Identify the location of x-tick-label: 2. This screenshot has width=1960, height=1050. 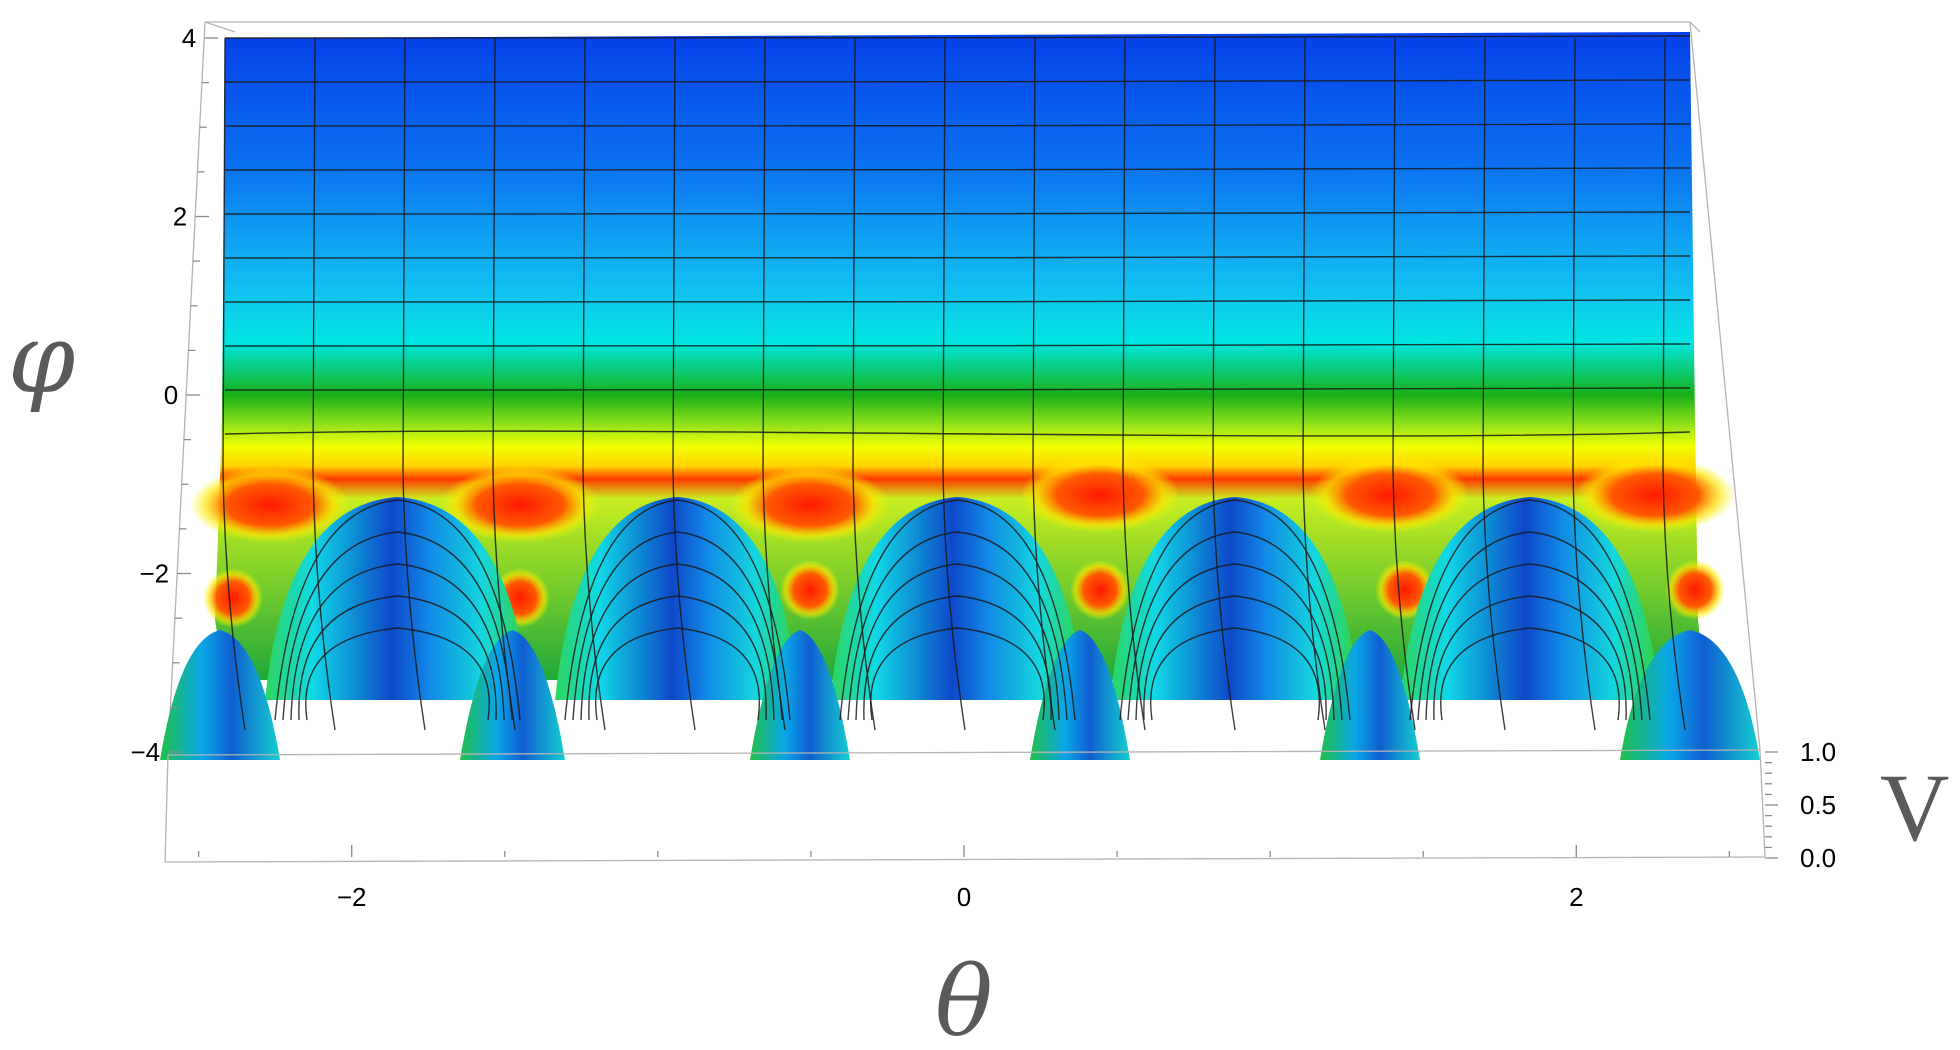
(1576, 897).